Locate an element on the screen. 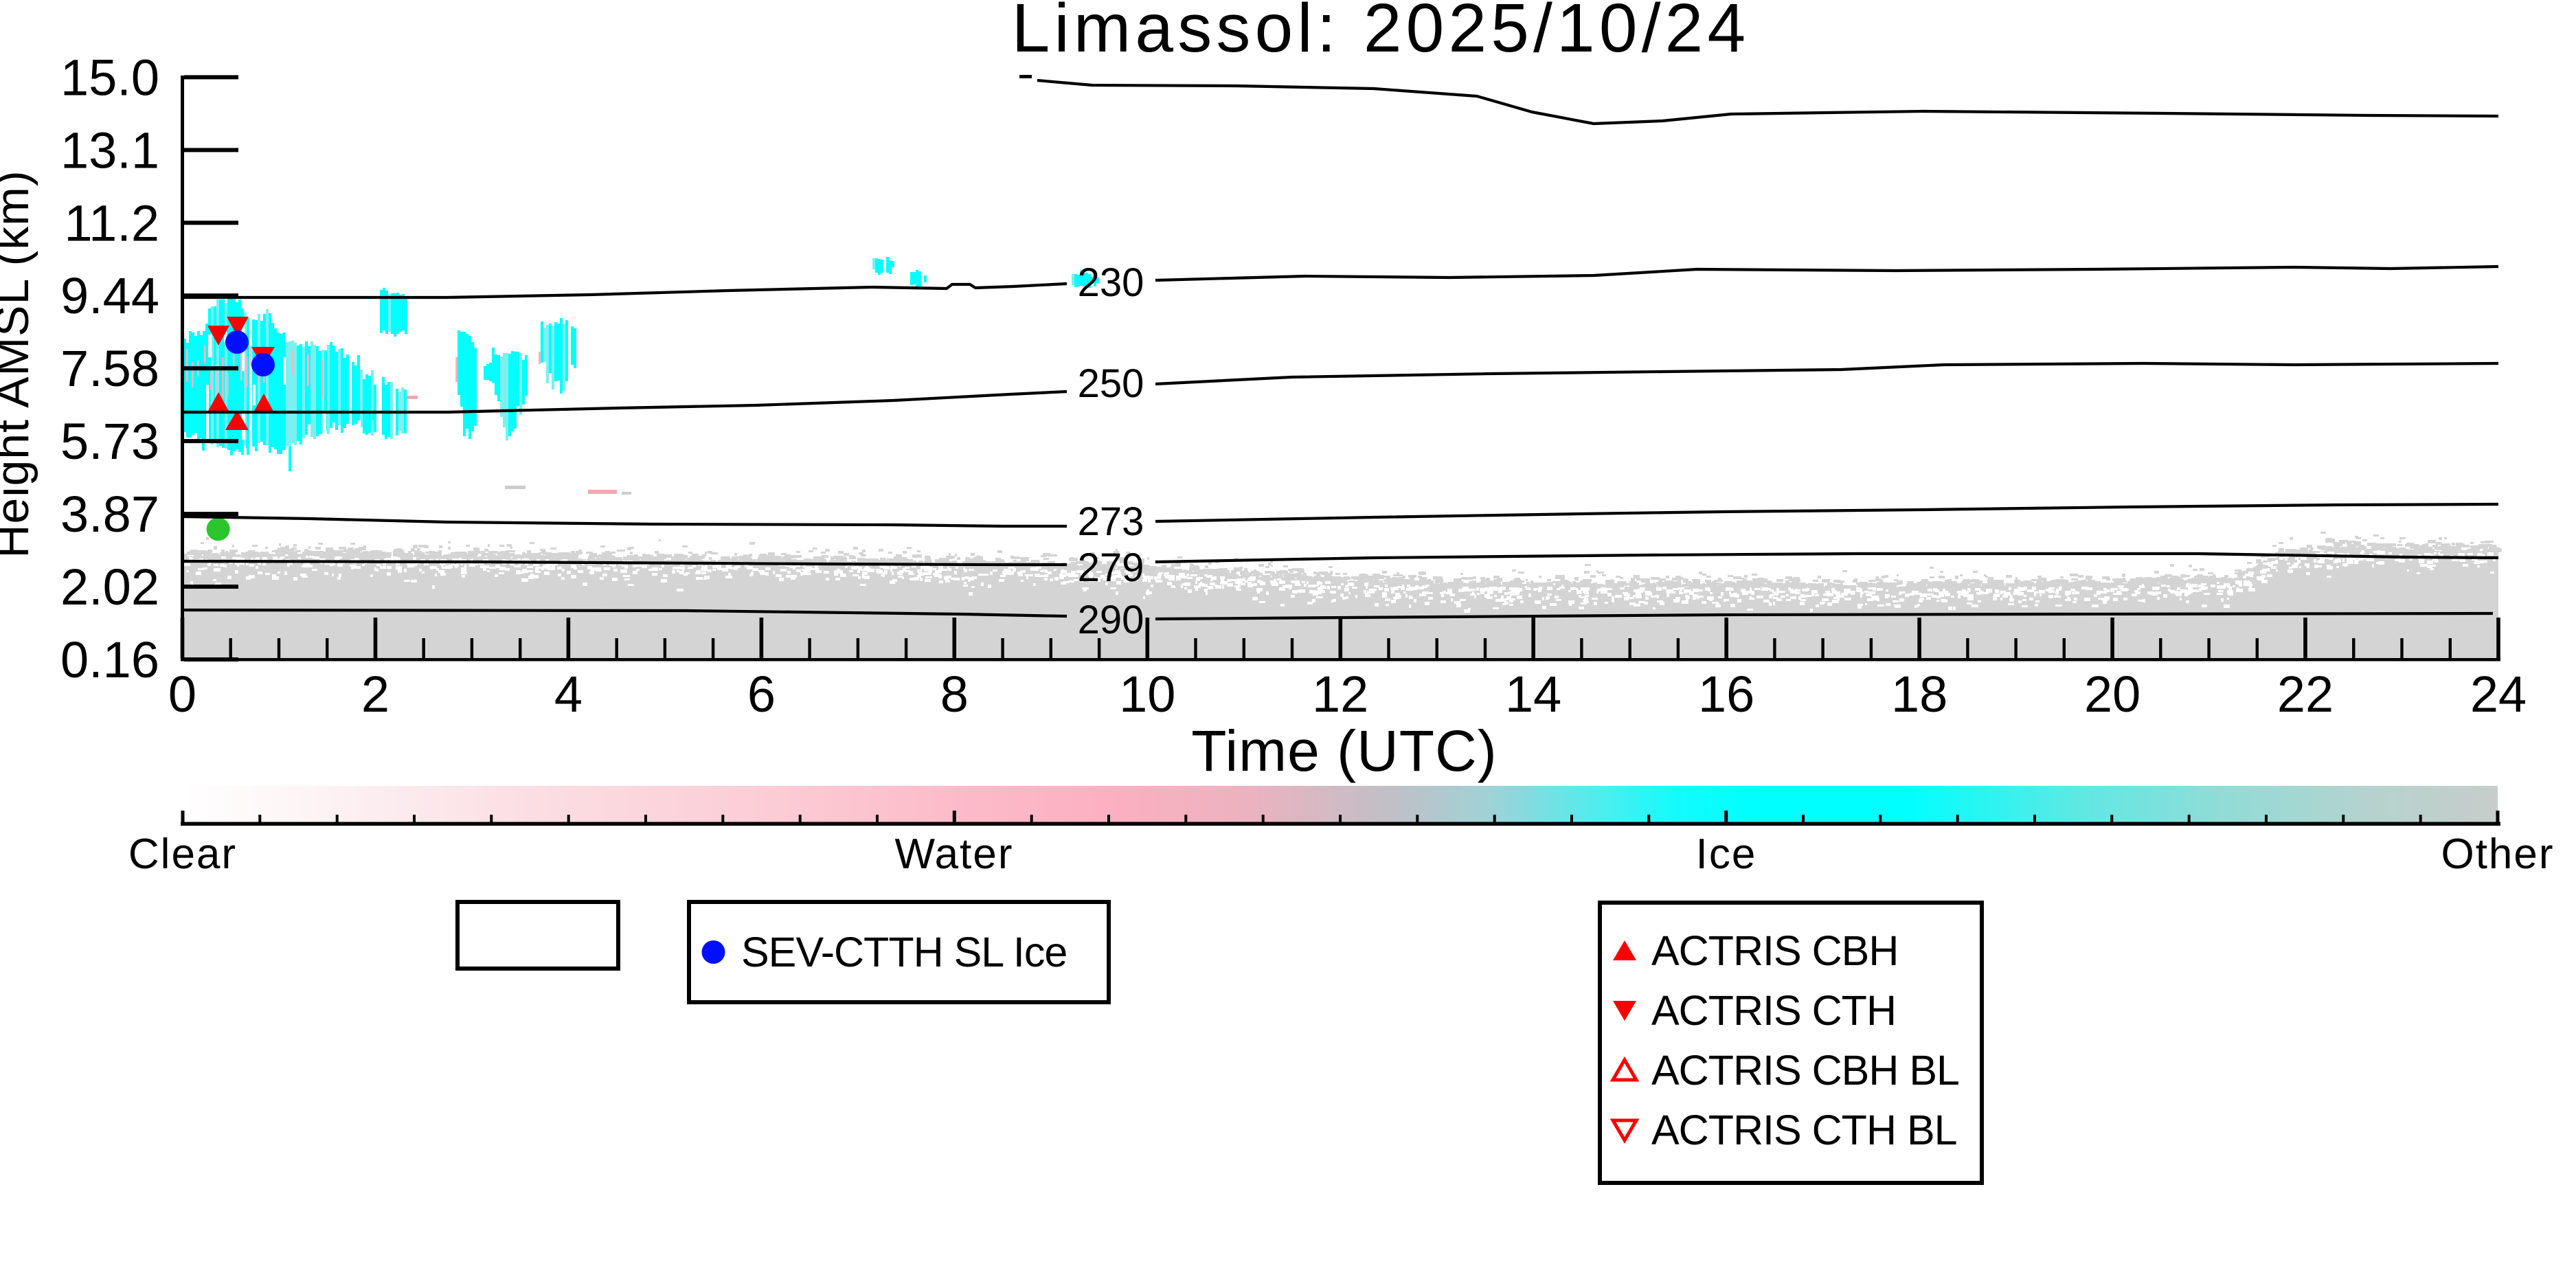 This screenshot has height=1288, width=2576. svg-text: Height AMSL (km) is located at coordinates (19, 364).